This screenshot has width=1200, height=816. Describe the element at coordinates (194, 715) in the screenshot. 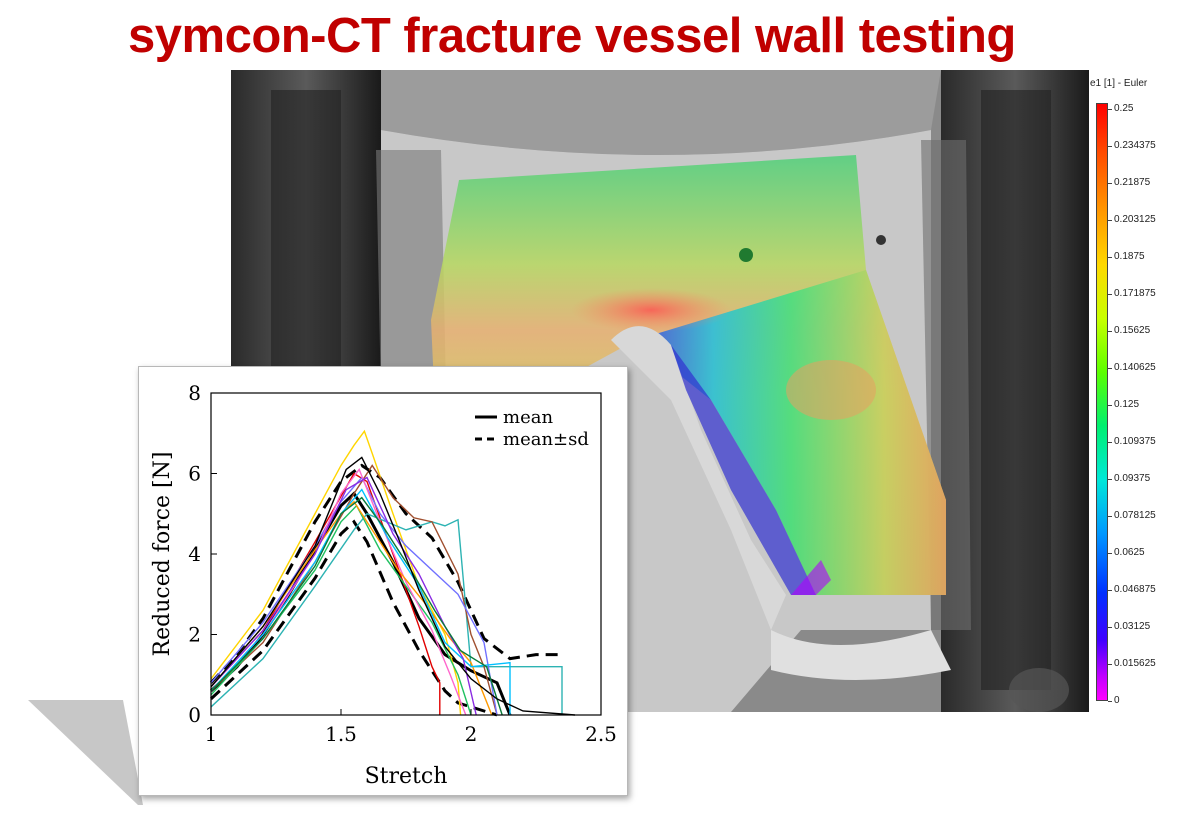

I see `y-tick-label: 0` at that location.